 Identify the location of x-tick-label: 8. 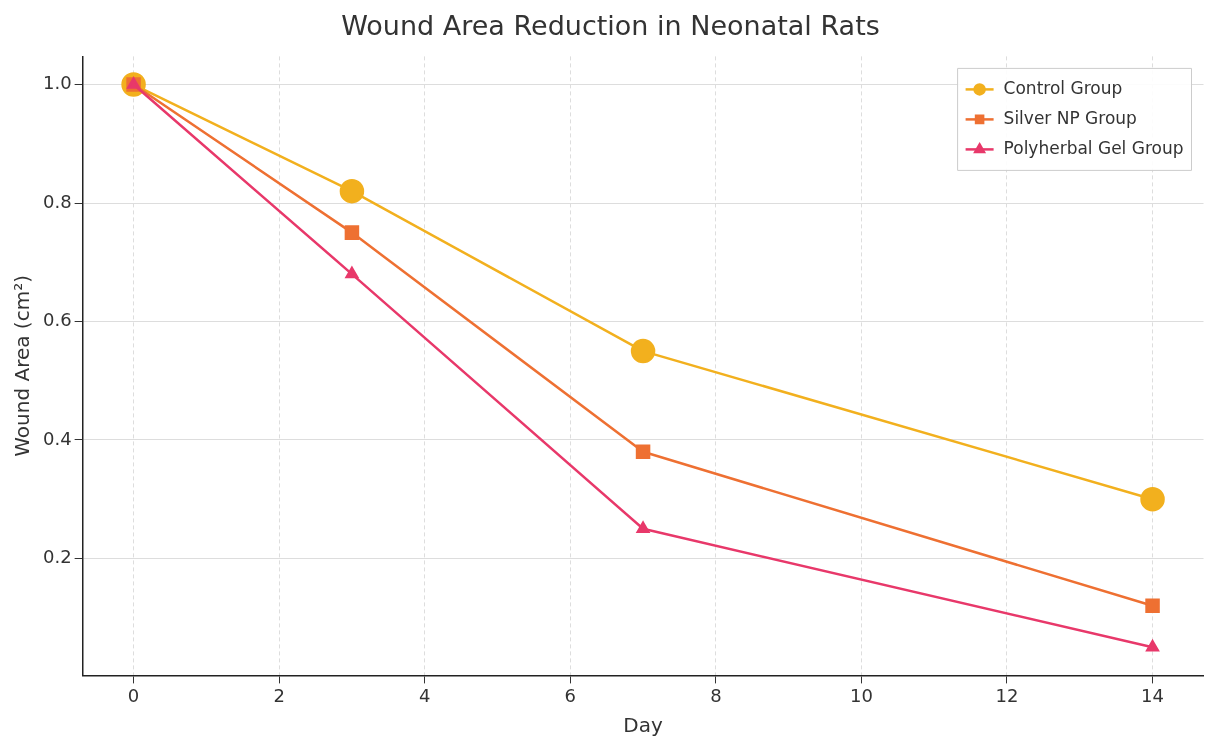
(716, 695).